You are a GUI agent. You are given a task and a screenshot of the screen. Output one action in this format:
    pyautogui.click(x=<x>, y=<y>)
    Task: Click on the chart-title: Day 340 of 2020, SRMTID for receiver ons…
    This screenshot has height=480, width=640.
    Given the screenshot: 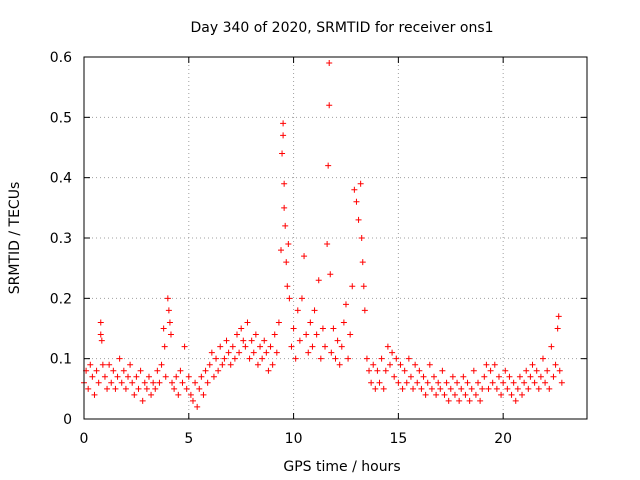 What is the action you would take?
    pyautogui.click(x=341, y=28)
    